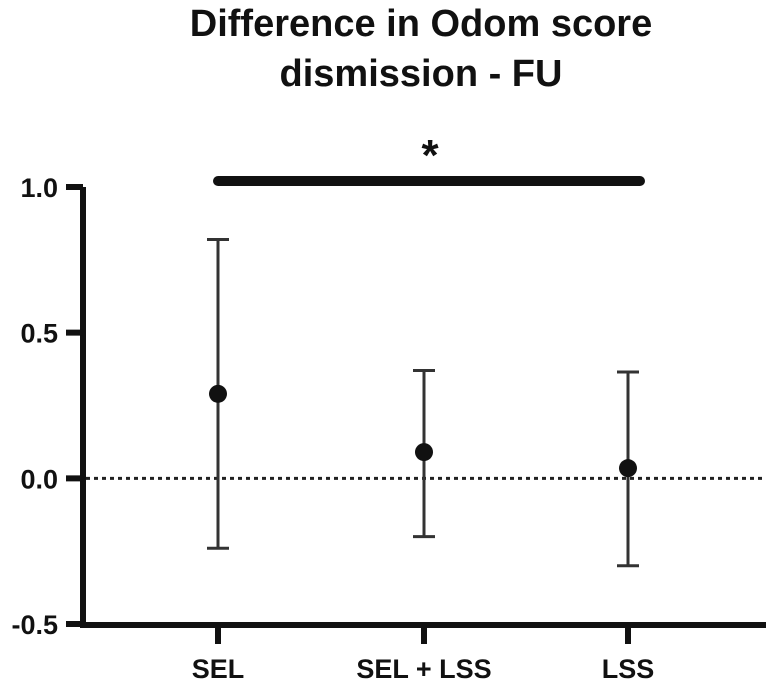 This screenshot has width=766, height=688. Describe the element at coordinates (39, 188) in the screenshot. I see `y-tick-label: 1.0` at that location.